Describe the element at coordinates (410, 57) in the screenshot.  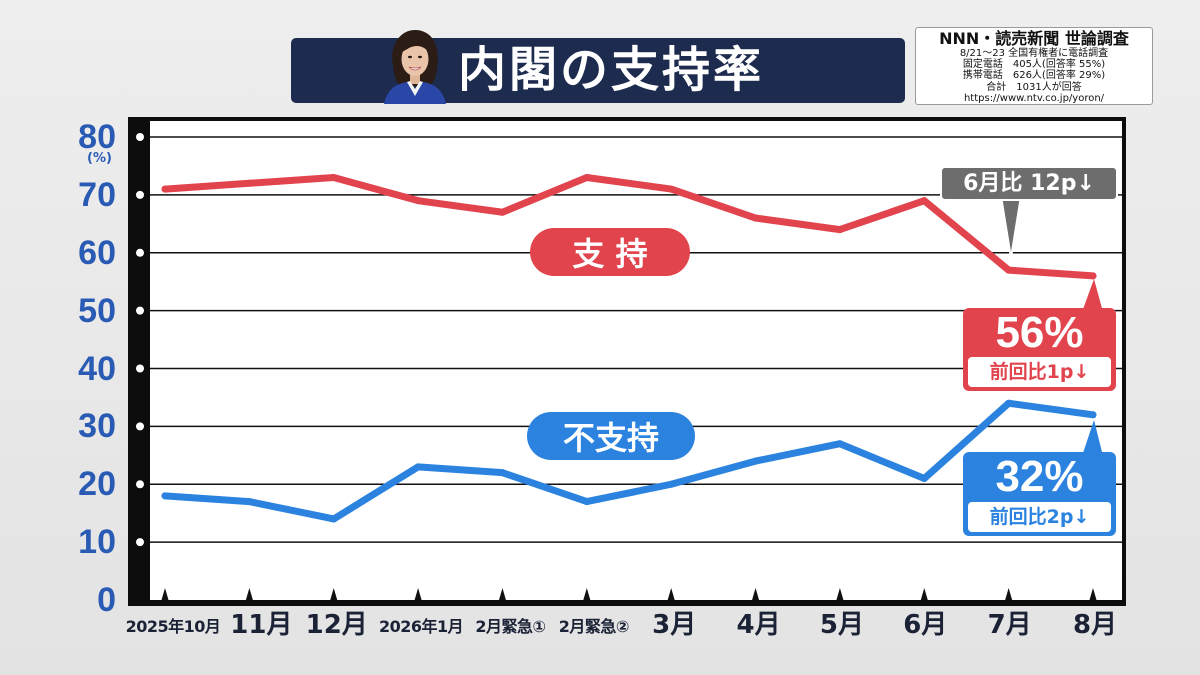
I see `portrait-eye-left` at that location.